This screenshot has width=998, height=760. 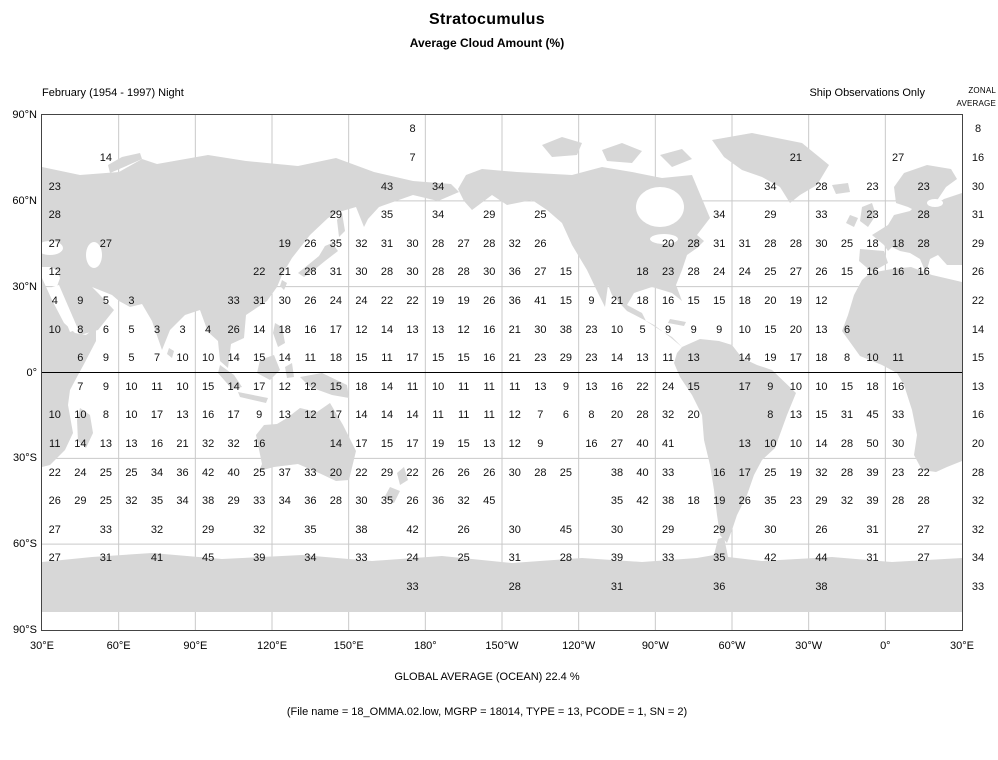 What do you see at coordinates (540, 415) in the screenshot?
I see `cell-value: 7` at bounding box center [540, 415].